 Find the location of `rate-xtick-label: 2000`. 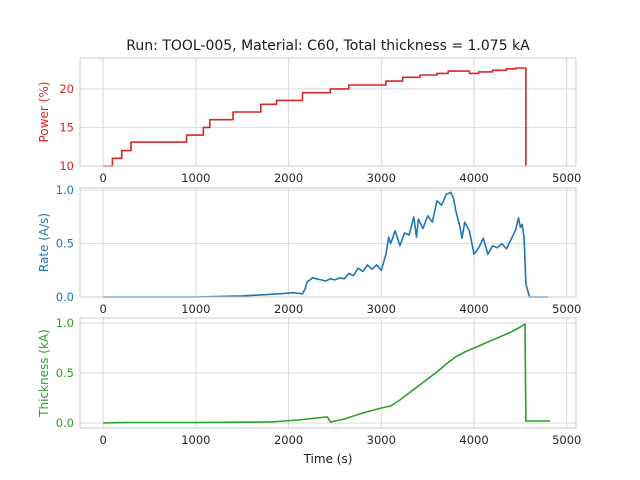

rate-xtick-label: 2000 is located at coordinates (288, 309).